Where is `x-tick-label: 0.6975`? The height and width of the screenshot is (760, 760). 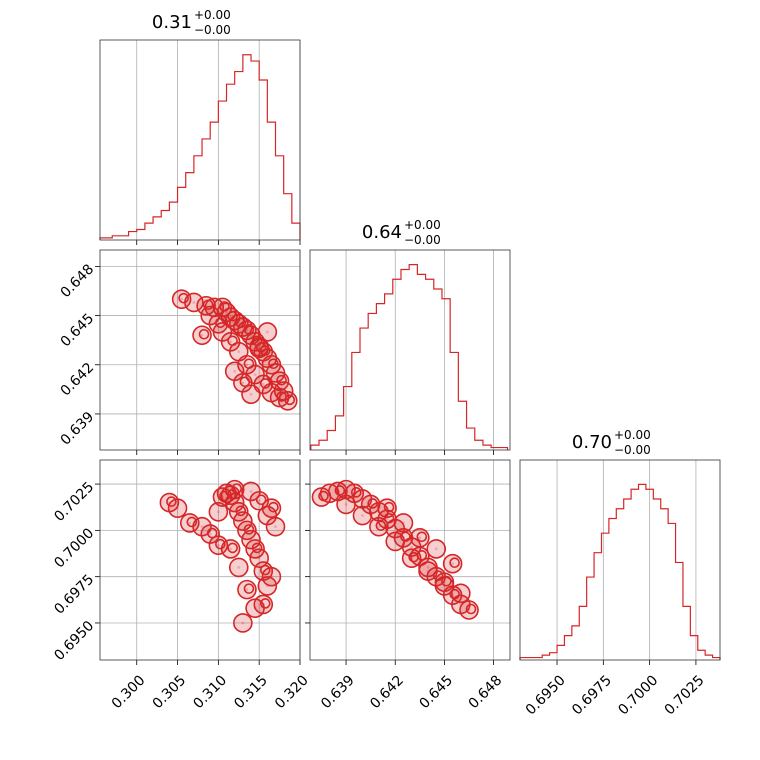 x-tick-label: 0.6975 is located at coordinates (592, 695).